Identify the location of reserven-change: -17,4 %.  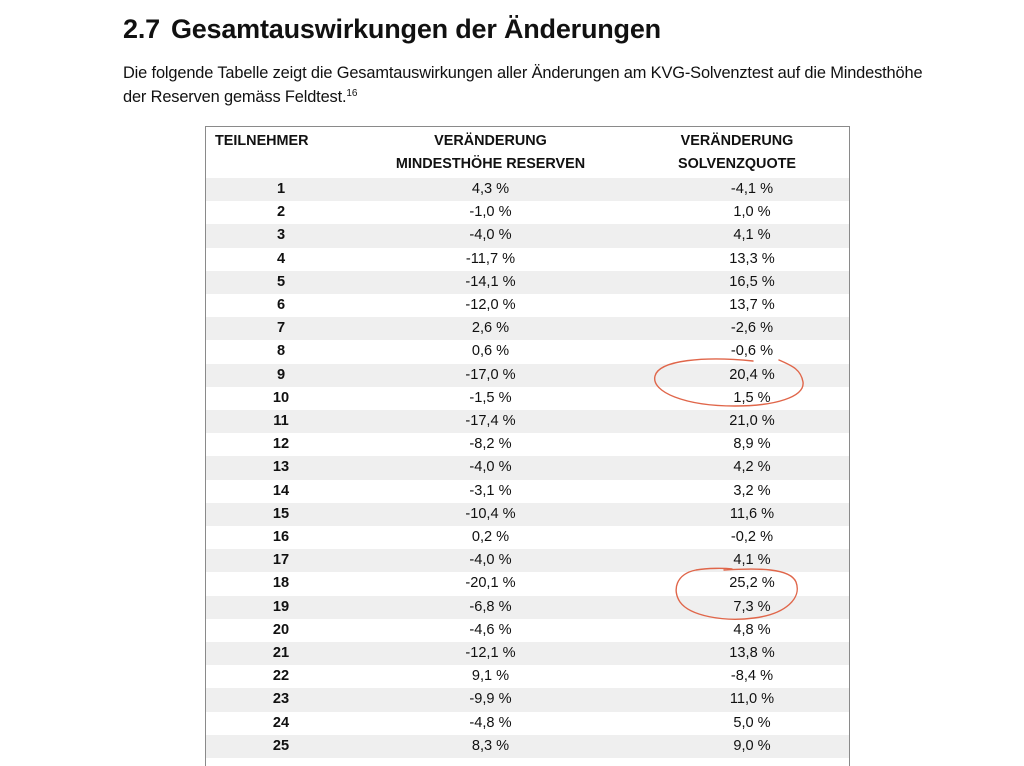
(490, 421).